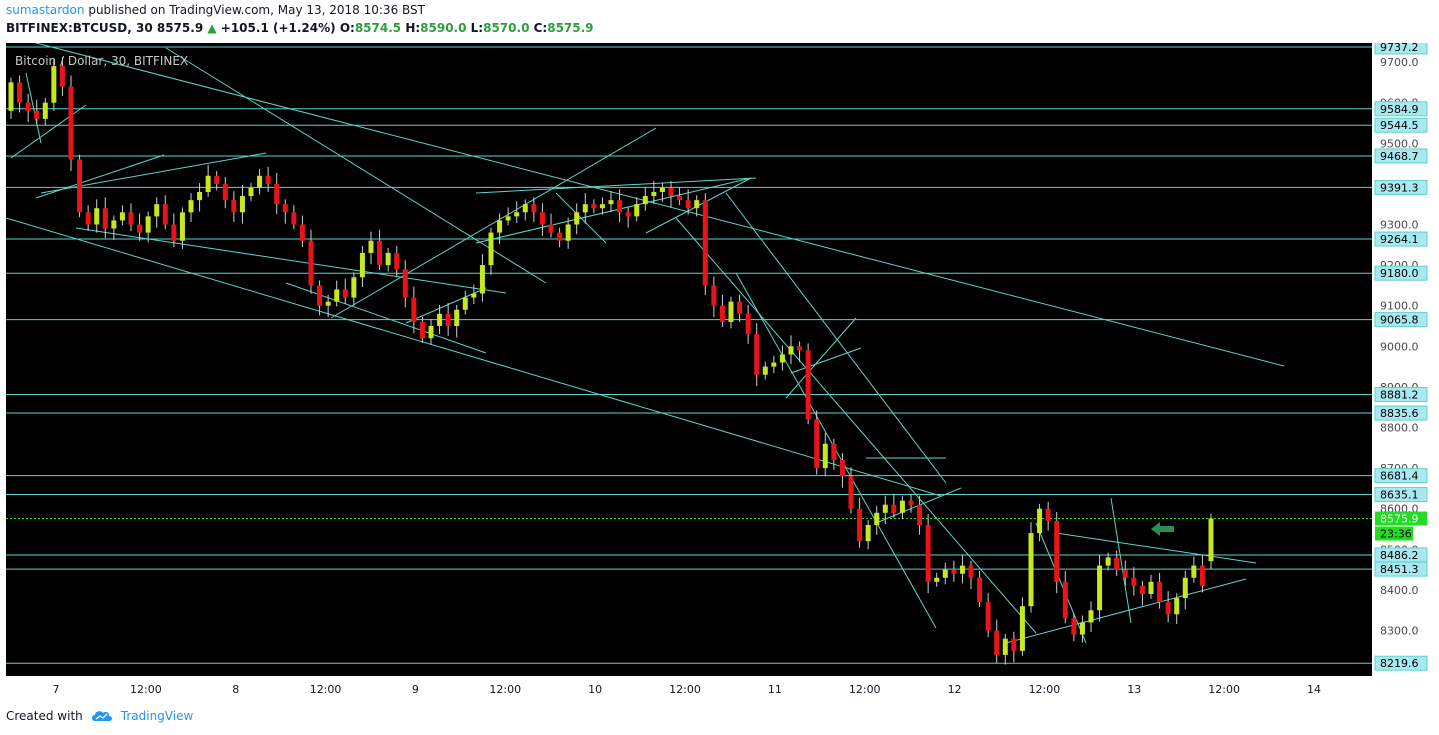  I want to click on arrow-annotation-icon, so click(1162, 529).